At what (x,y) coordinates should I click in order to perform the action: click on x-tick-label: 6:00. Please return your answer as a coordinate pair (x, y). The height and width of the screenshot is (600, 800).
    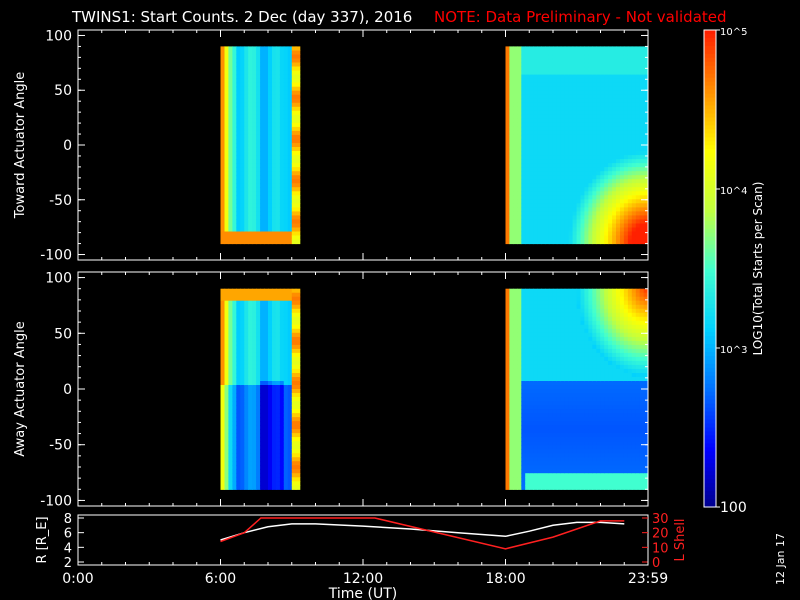
    Looking at the image, I should click on (220, 579).